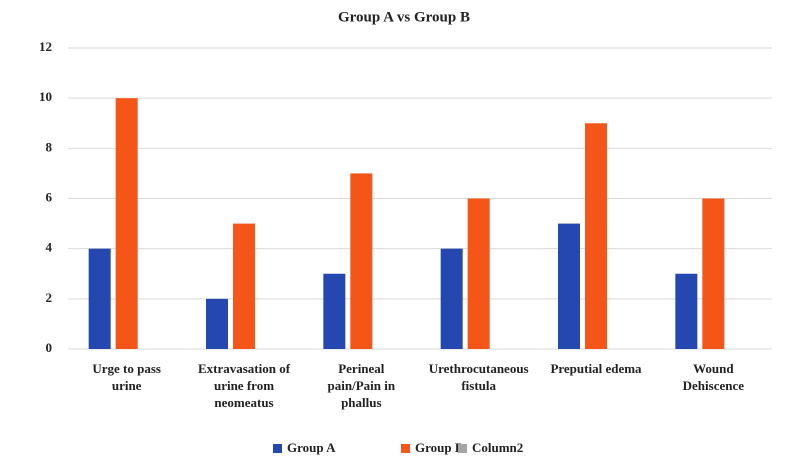 The width and height of the screenshot is (793, 463). I want to click on y-tick-label: 0, so click(49, 347).